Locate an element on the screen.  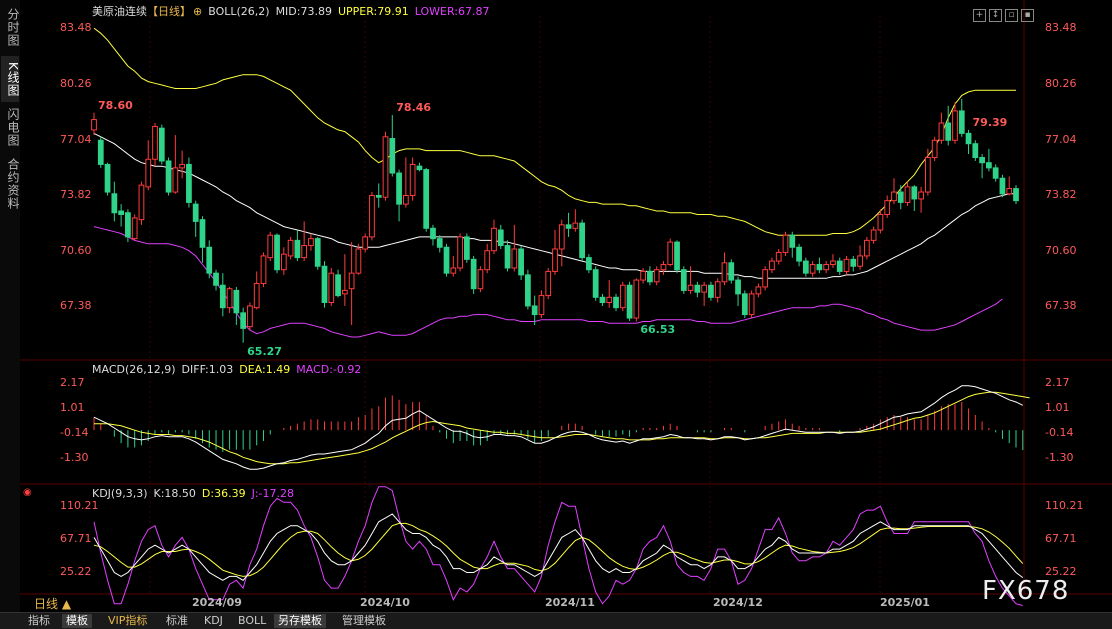
low-price-label: 65.27 is located at coordinates (264, 351).